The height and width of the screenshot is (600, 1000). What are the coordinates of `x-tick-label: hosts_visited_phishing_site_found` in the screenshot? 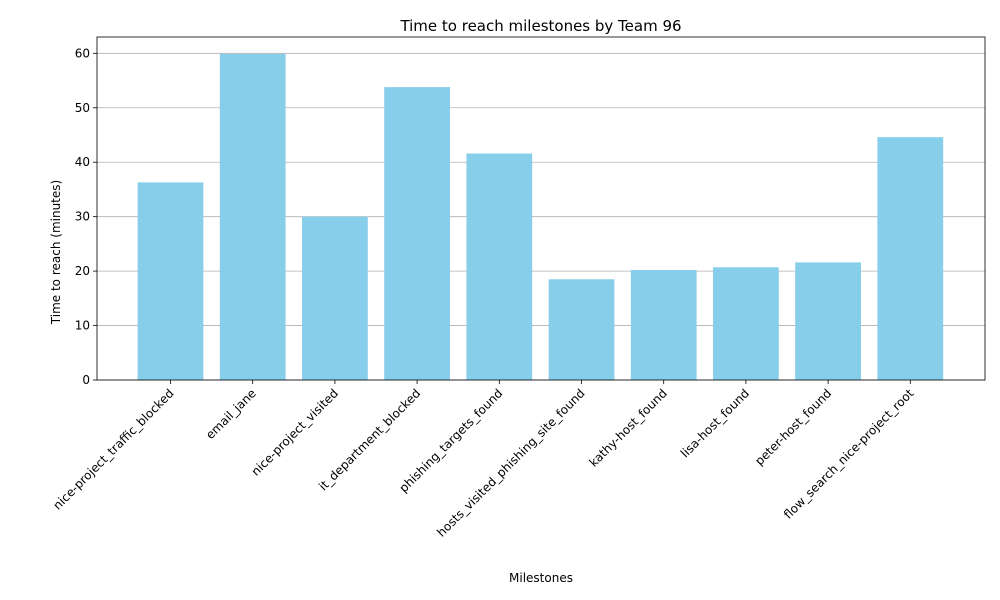 It's located at (510, 462).